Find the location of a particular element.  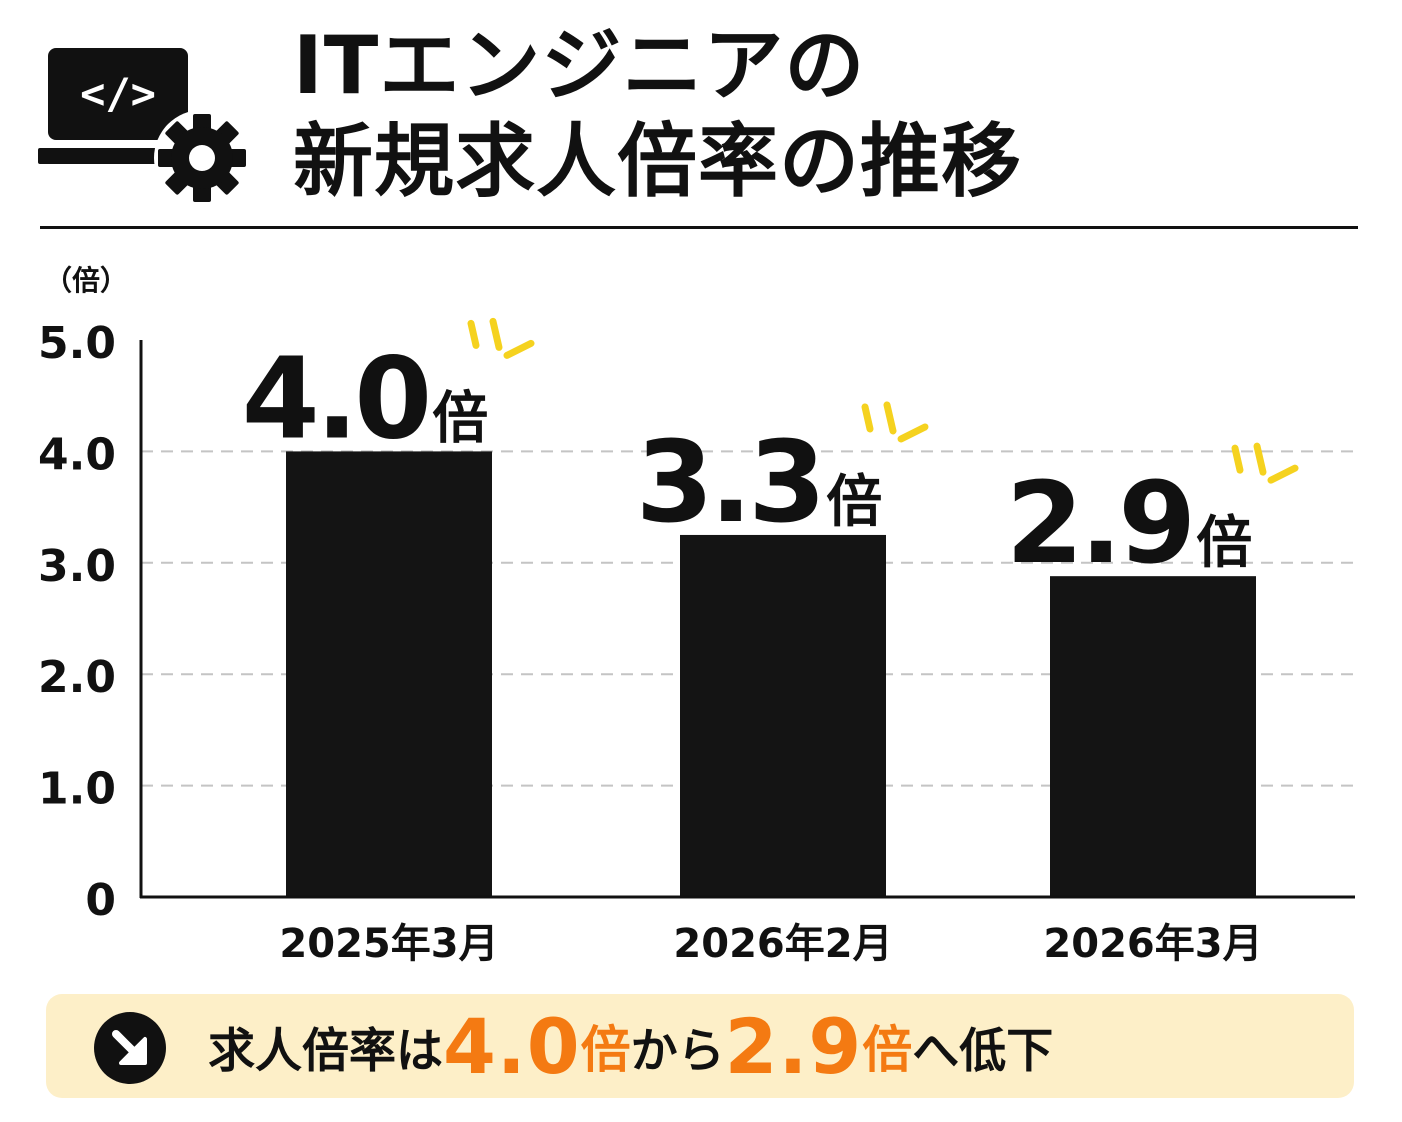

bar-value-label: 4.0倍 is located at coordinates (365, 399).